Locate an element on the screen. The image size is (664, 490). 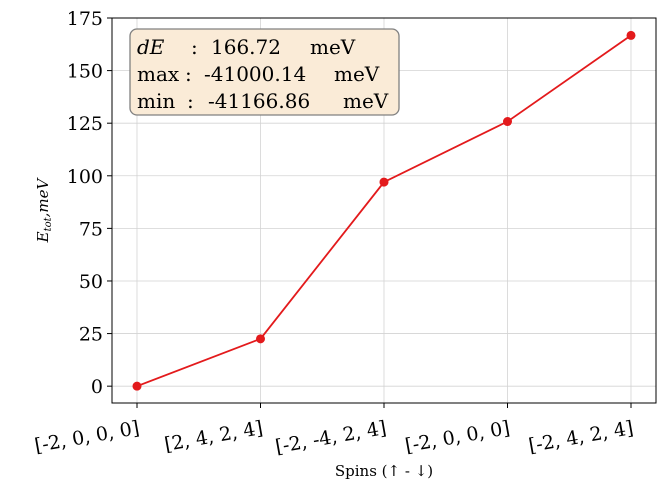
x-axis-label: Spins (↑ - ↓) is located at coordinates (384, 471).